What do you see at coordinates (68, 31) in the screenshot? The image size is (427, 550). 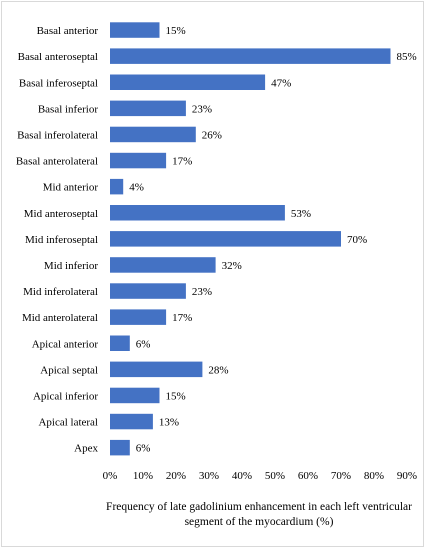 I see `category-label: Basal anterior` at bounding box center [68, 31].